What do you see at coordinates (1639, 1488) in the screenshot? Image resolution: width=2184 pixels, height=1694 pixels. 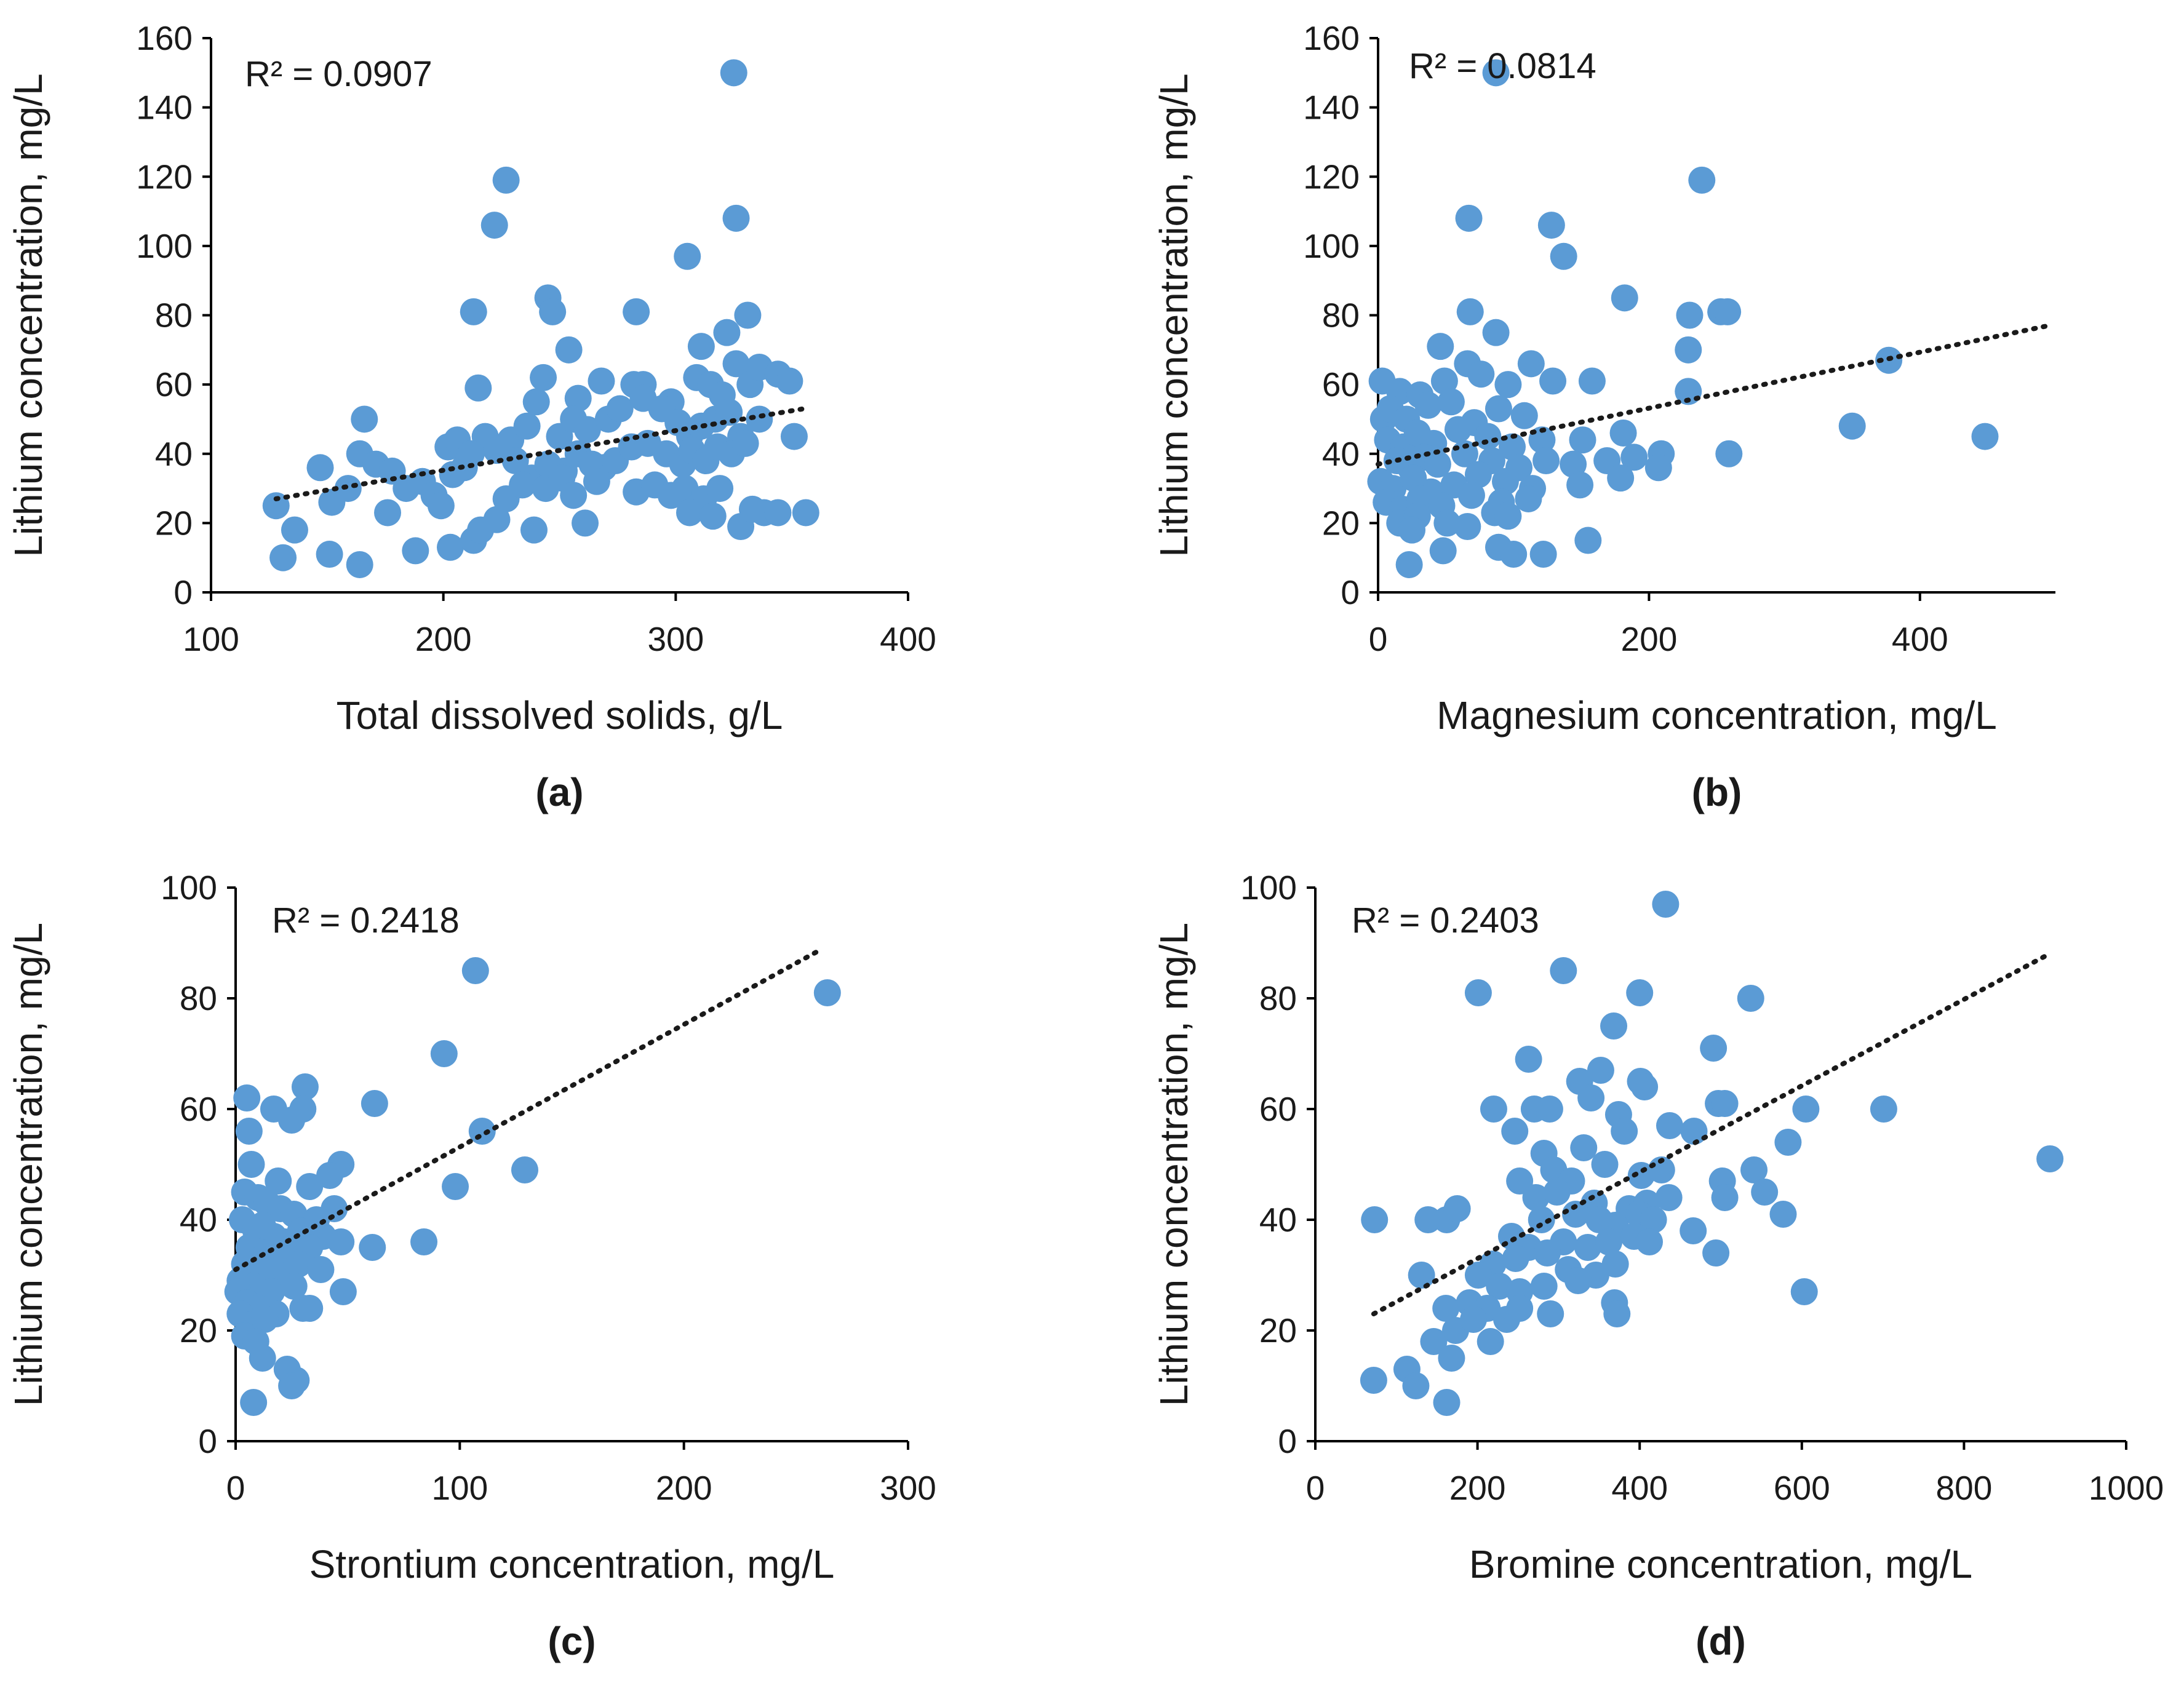 I see `x-tick-label: 400` at bounding box center [1639, 1488].